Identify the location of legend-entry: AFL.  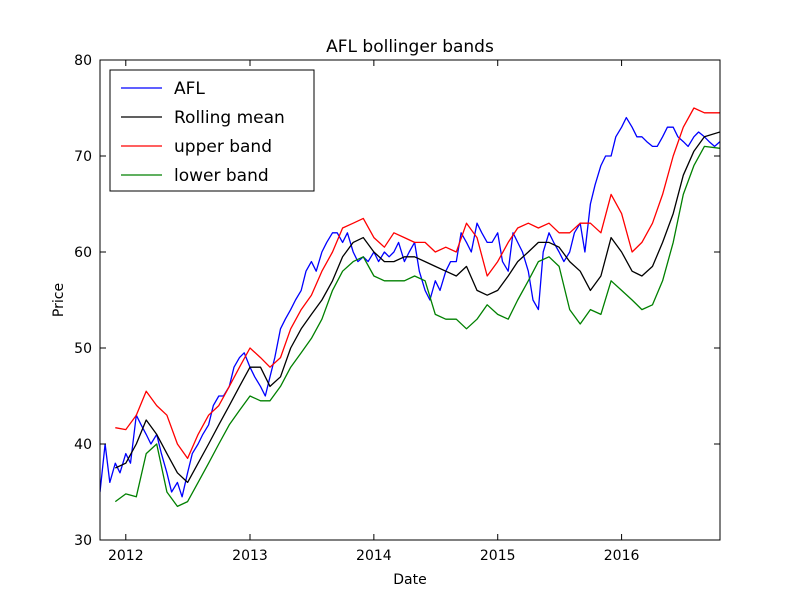
(163, 89).